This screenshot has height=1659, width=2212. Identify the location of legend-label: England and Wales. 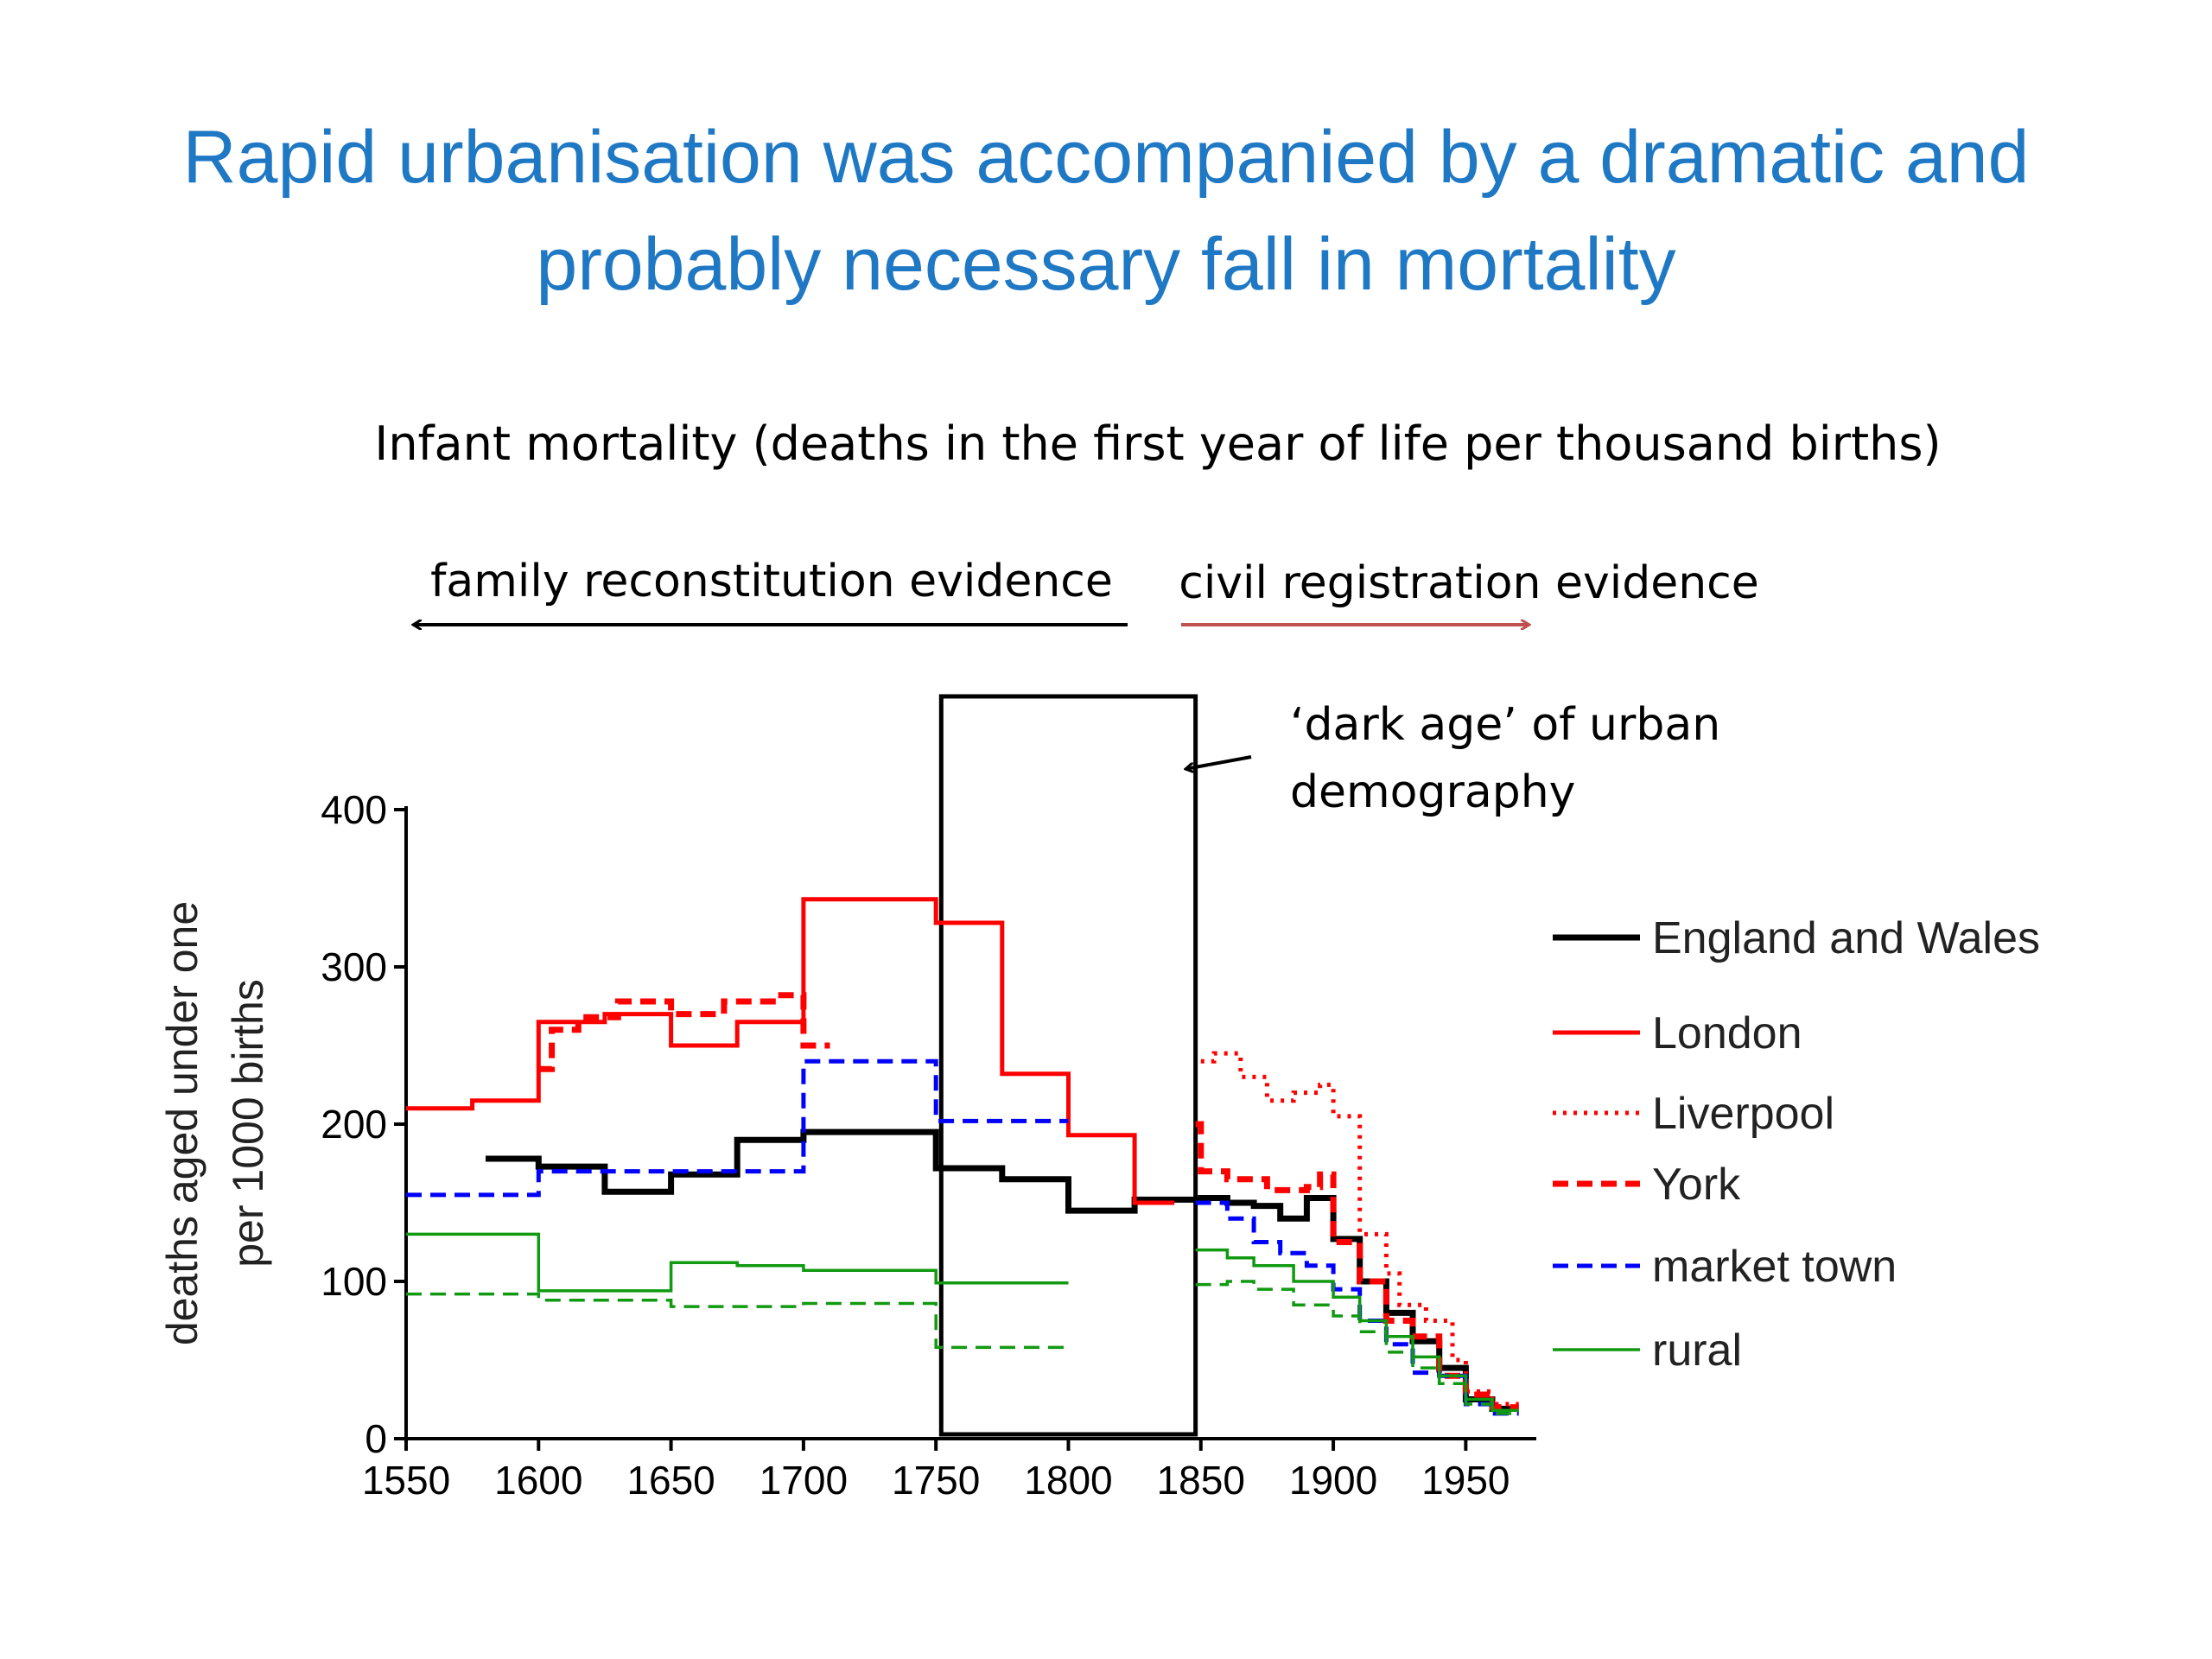
(1846, 938).